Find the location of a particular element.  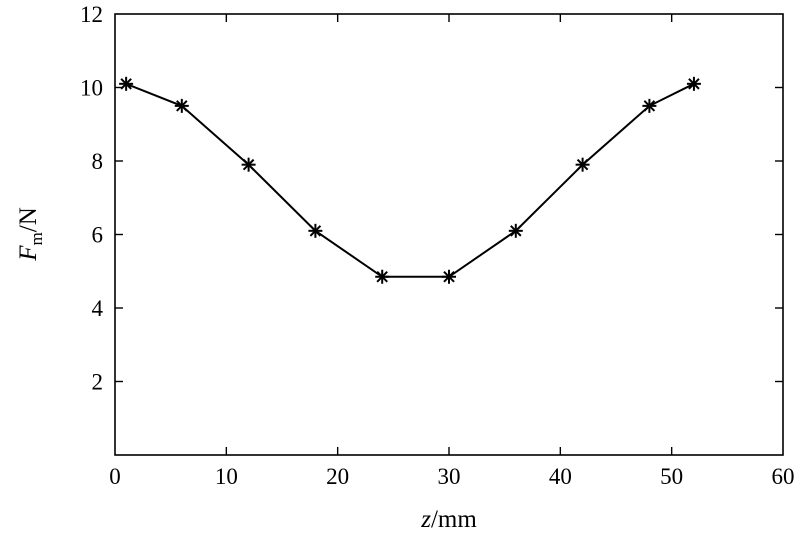

y-axis-label: Fm/N is located at coordinates (30, 234).